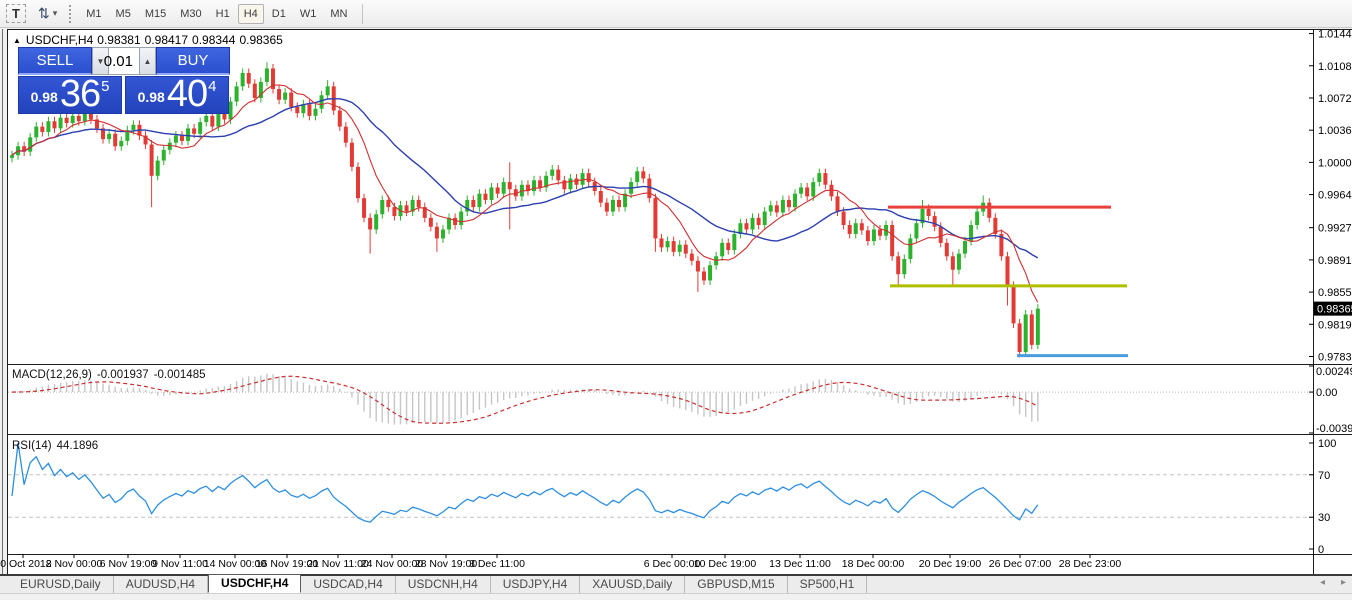 This screenshot has height=600, width=1352. I want to click on buy-price-big-digits: 40, so click(187, 94).